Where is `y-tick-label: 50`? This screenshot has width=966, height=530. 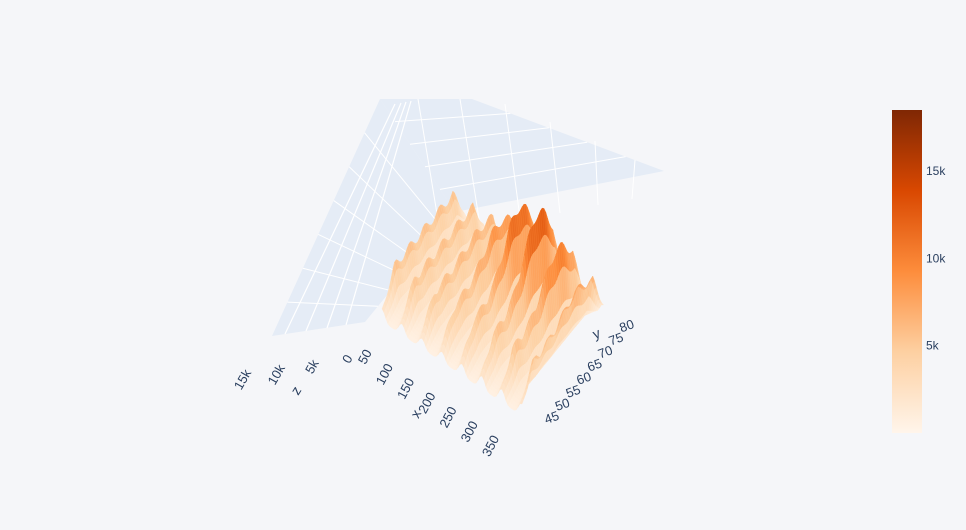
y-tick-label: 50 is located at coordinates (562, 404).